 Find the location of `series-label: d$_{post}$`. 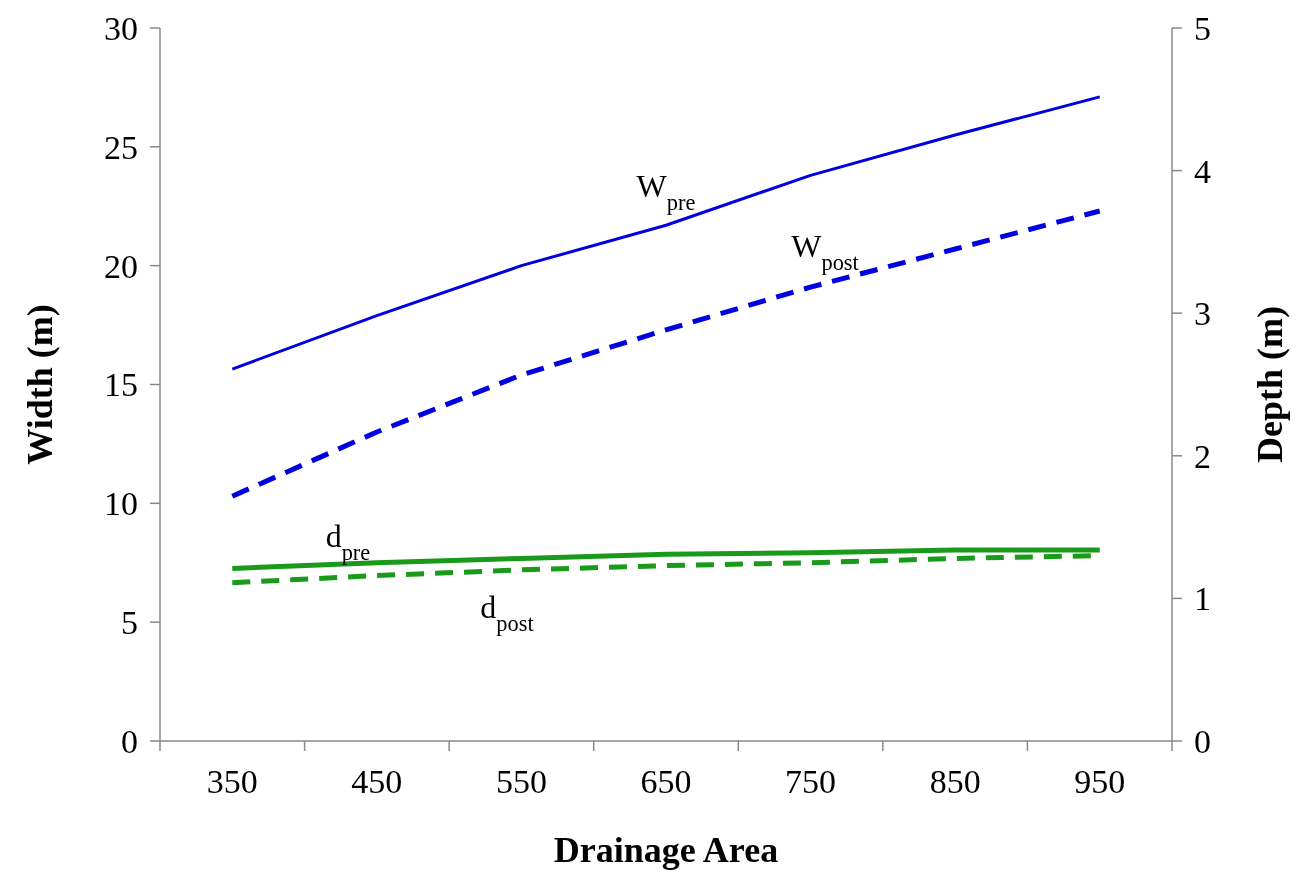

series-label: d$_{post}$ is located at coordinates (507, 612).